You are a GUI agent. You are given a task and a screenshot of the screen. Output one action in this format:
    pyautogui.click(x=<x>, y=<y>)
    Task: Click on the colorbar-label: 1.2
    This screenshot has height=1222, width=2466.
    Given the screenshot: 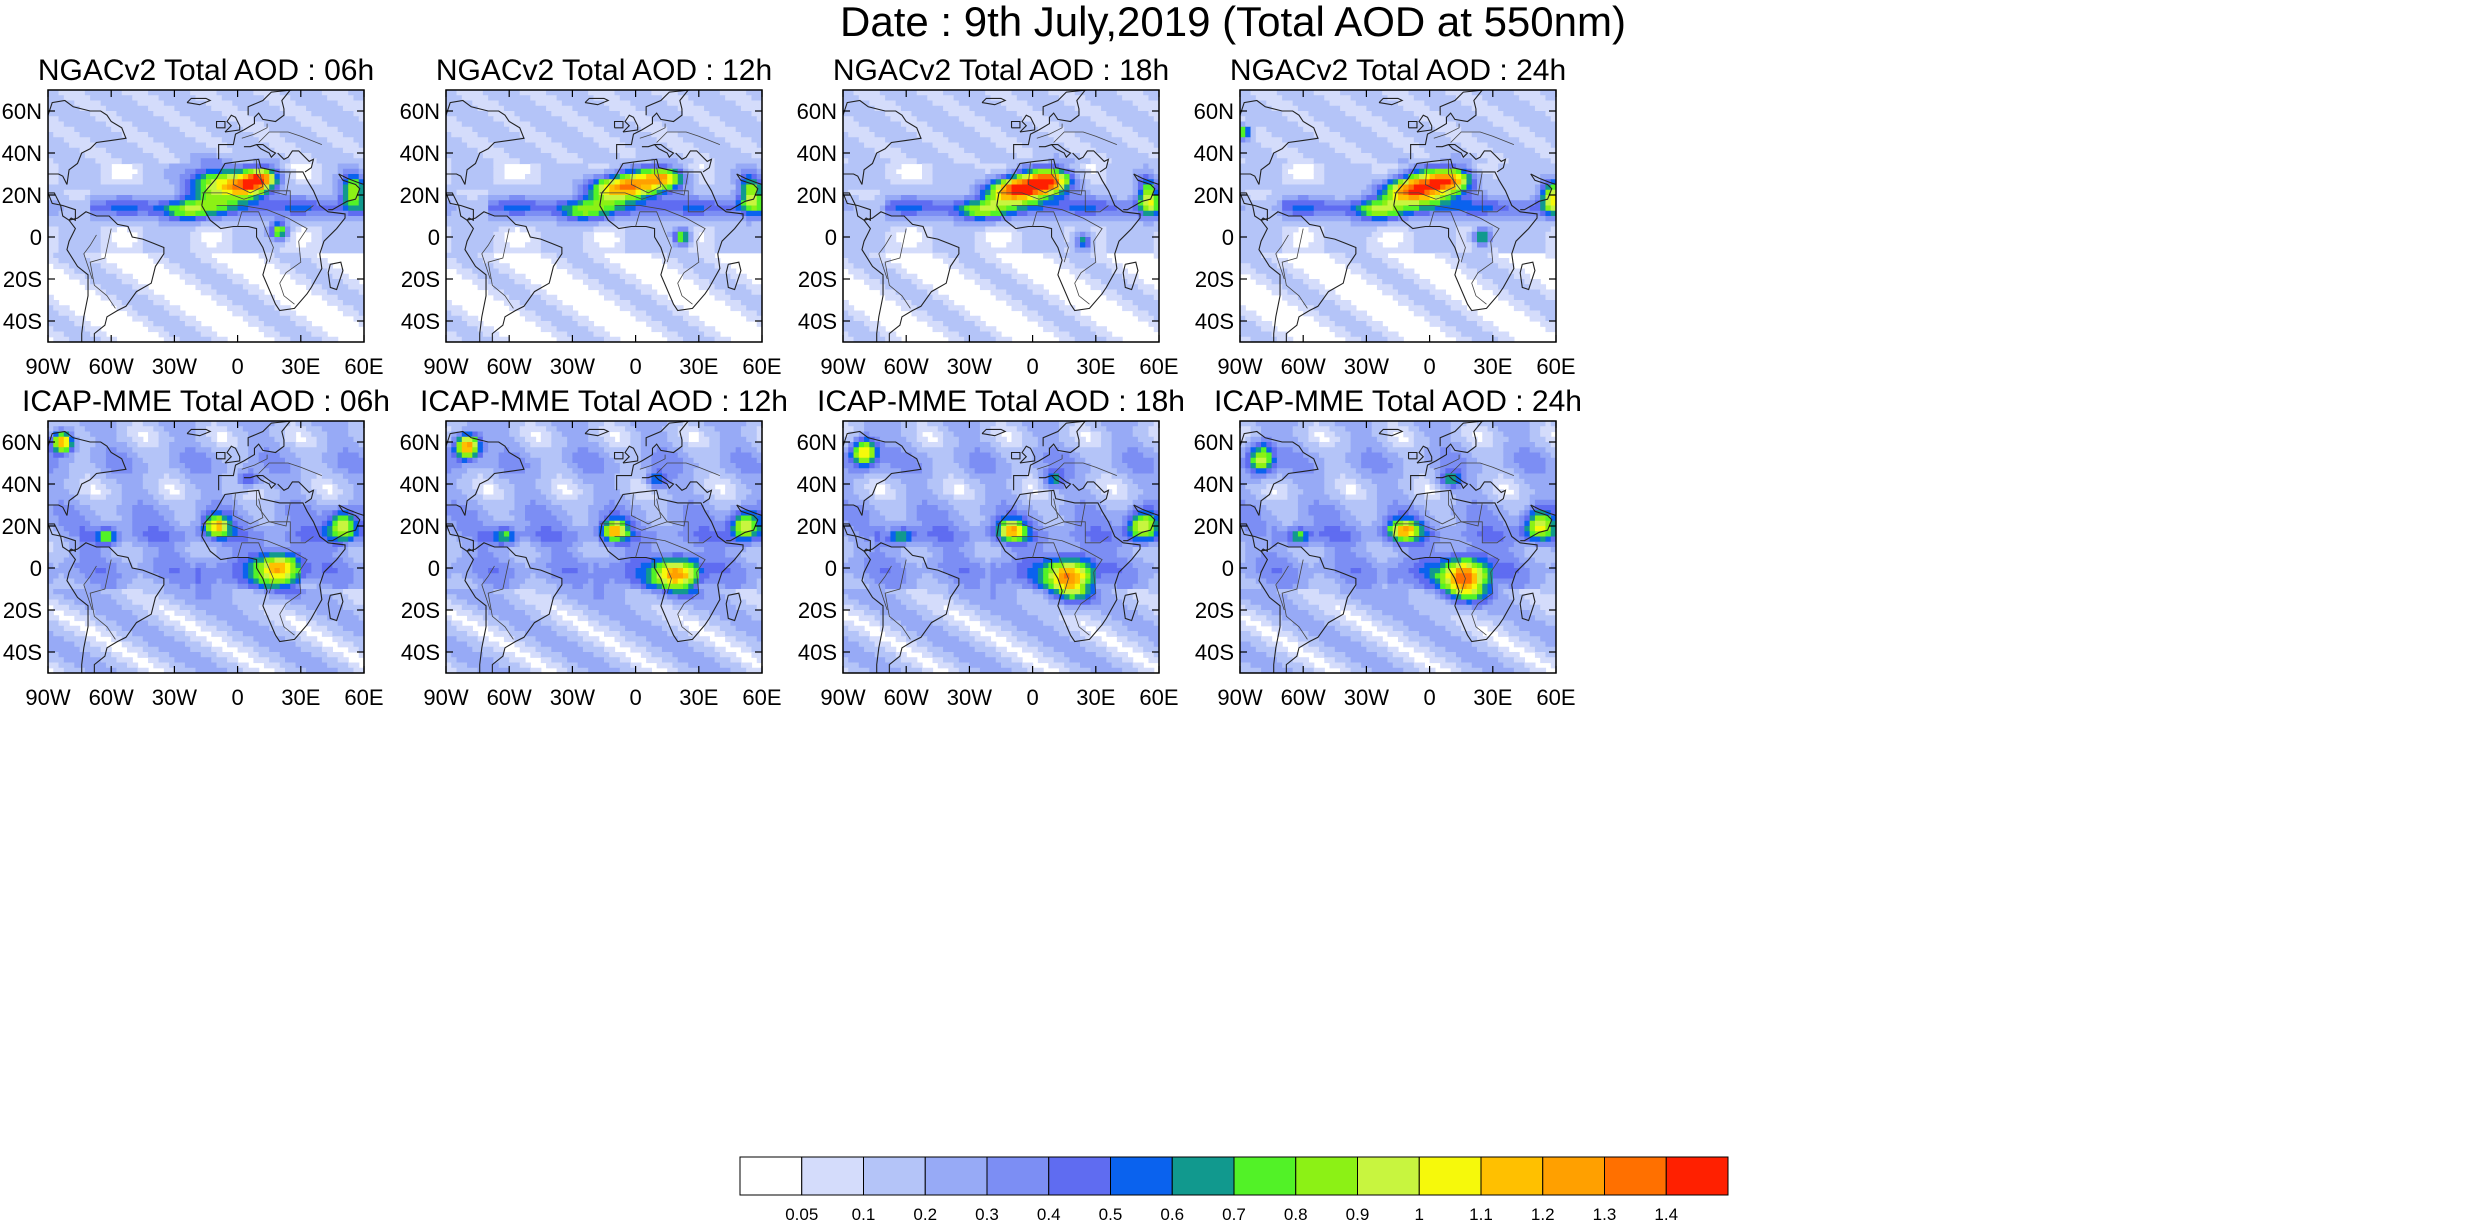 What is the action you would take?
    pyautogui.click(x=1543, y=1213)
    